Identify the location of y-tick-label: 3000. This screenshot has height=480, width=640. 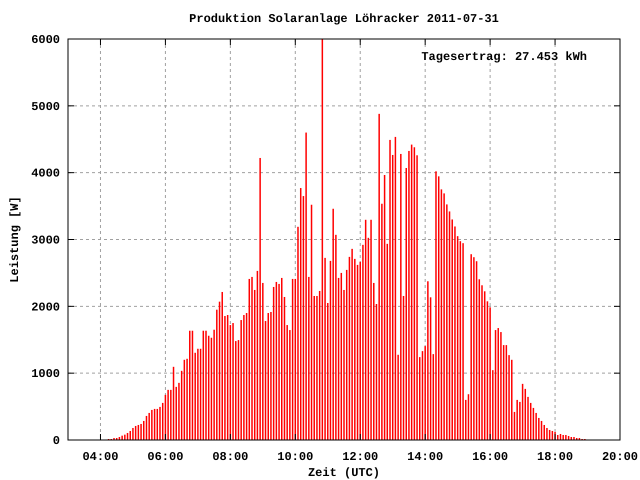
(45, 241).